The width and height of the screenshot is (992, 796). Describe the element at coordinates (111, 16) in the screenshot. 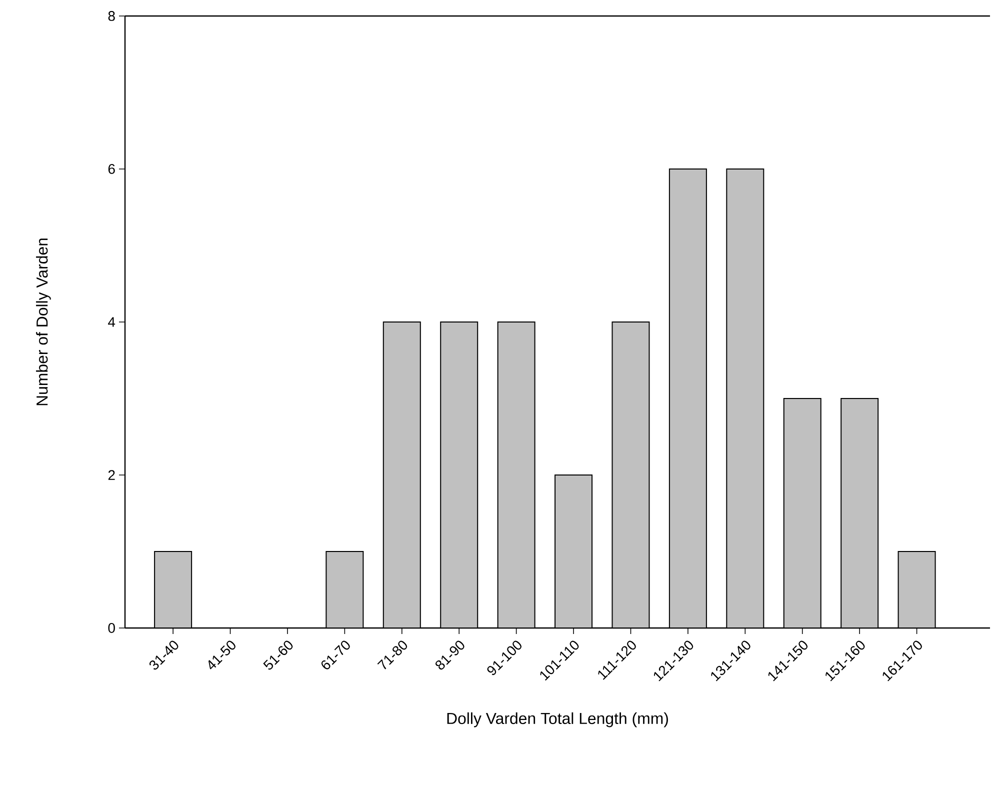

I see `y-tick-label: 8` at that location.